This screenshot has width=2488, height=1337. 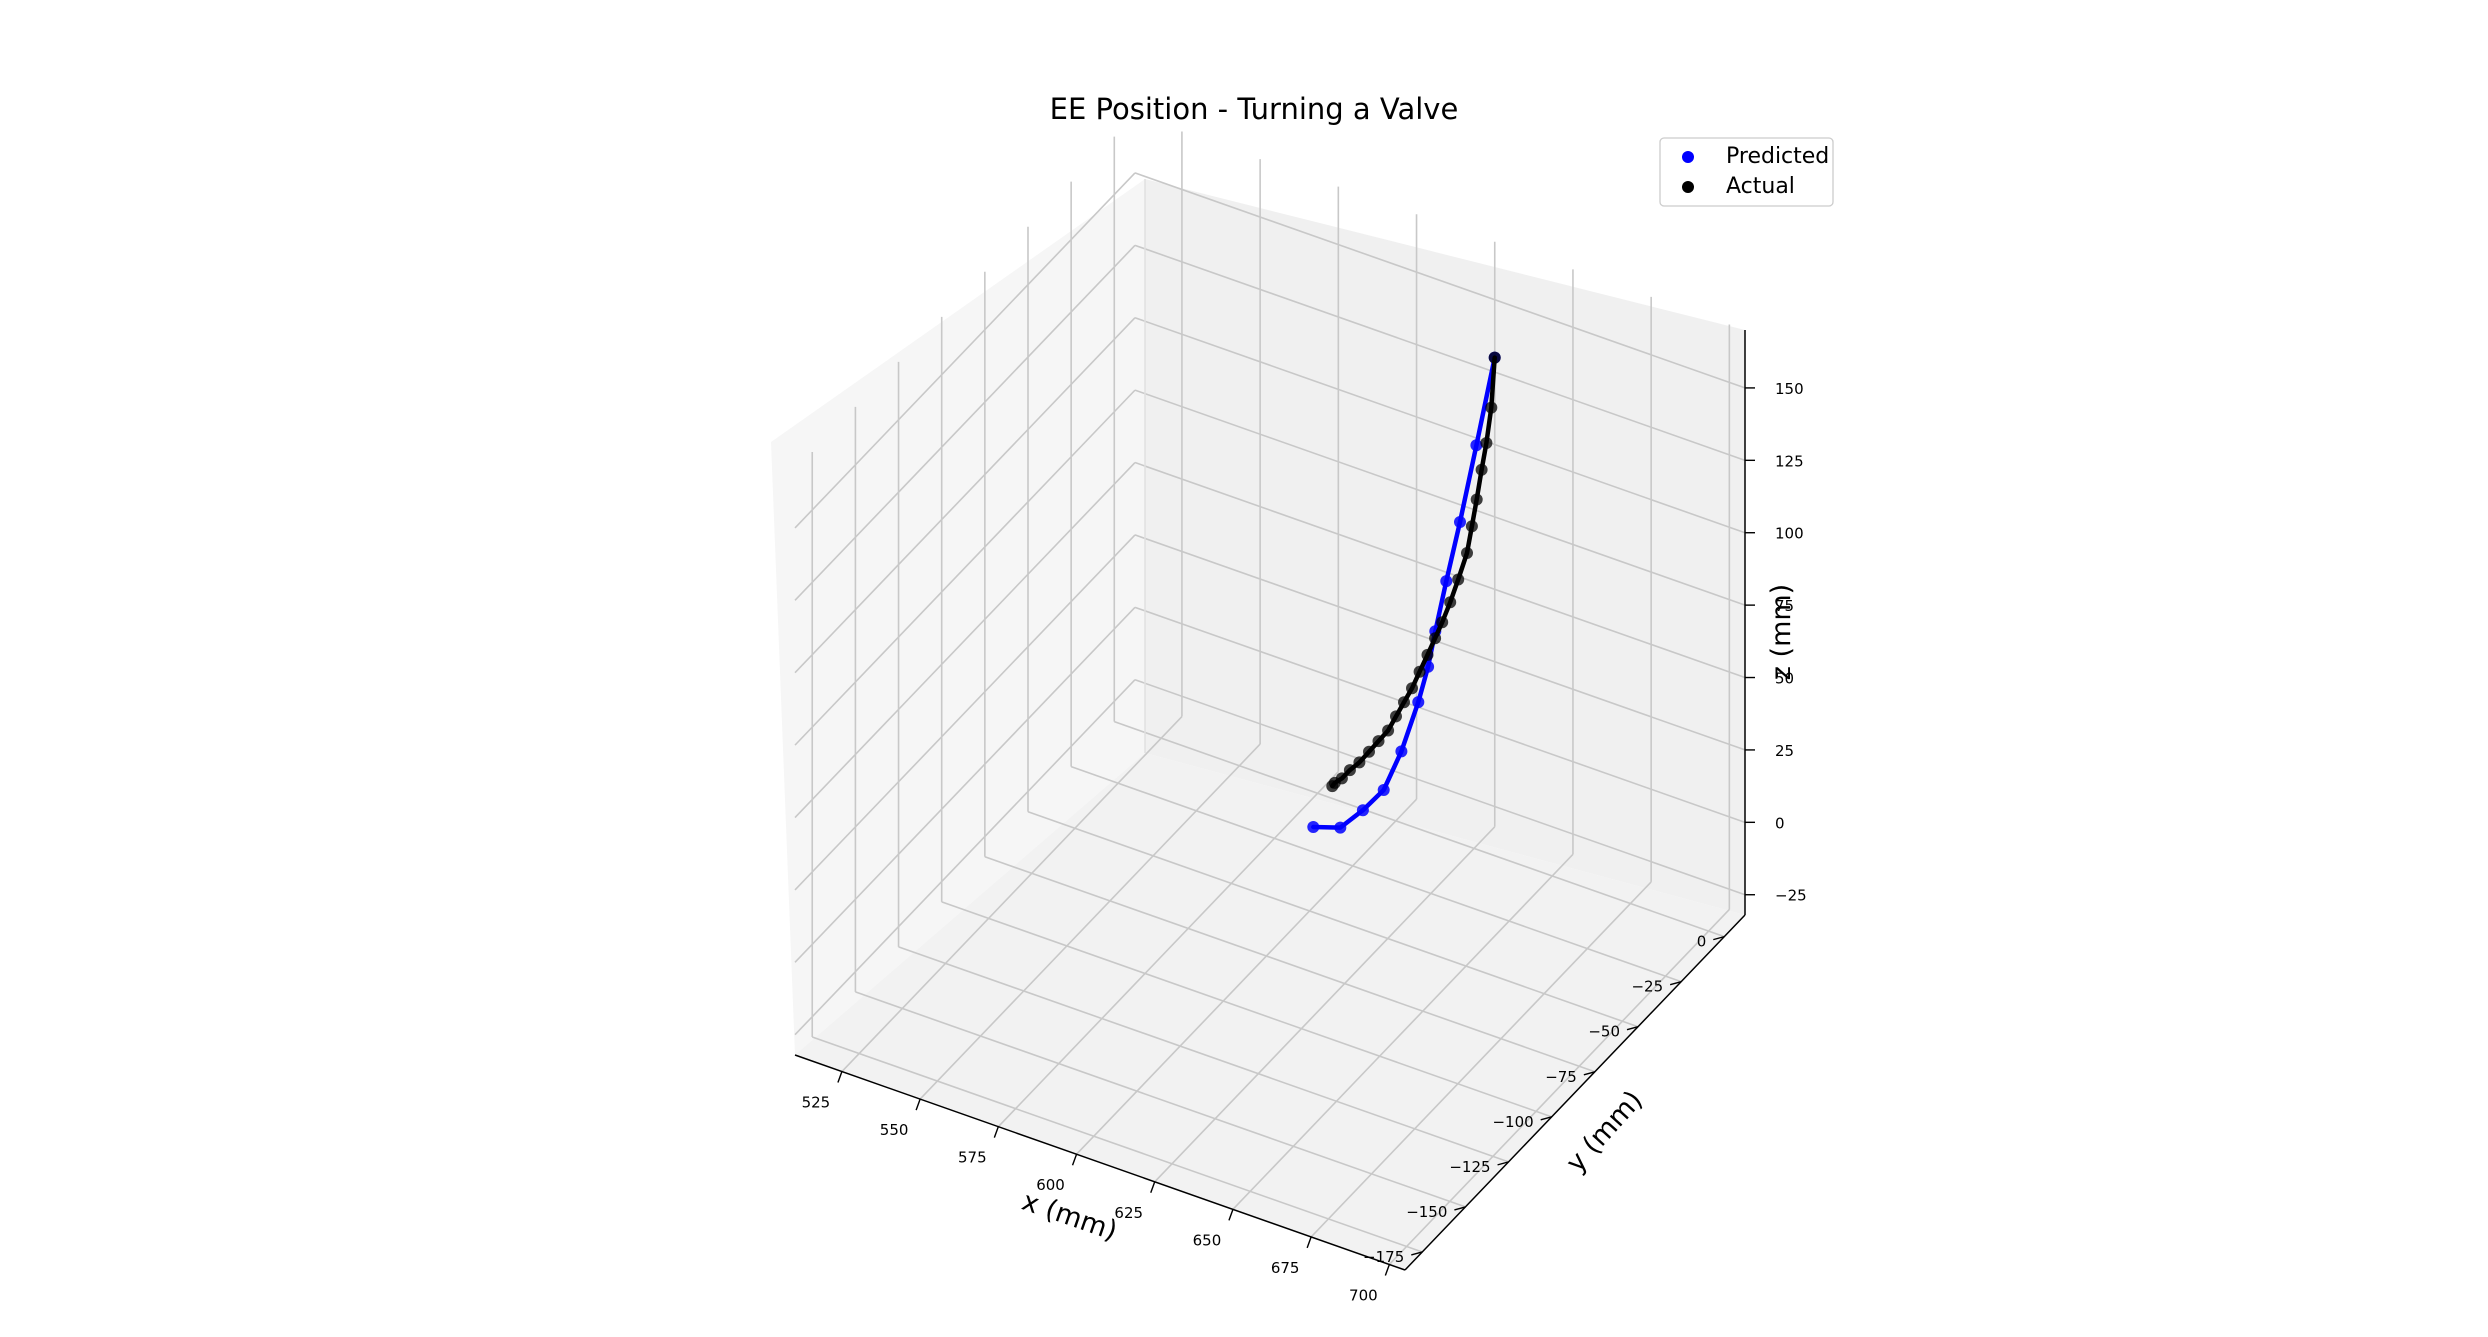 I want to click on x-tick-label: 550, so click(x=894, y=1130).